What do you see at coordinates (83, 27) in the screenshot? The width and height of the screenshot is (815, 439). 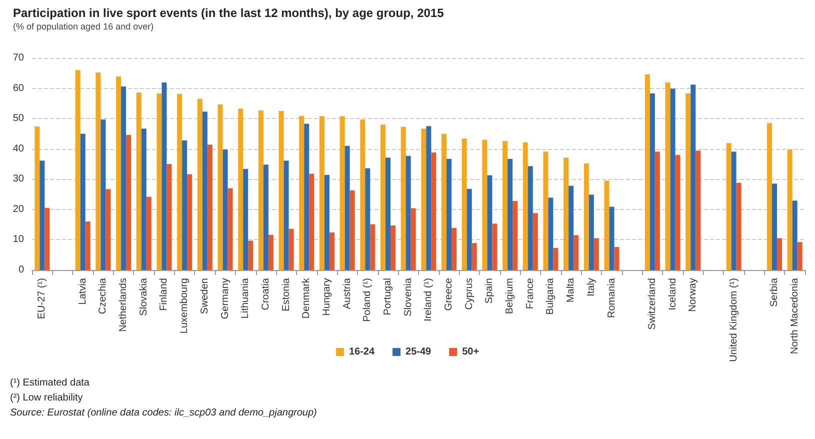 I see `chart-subtitle: (% of population aged 16 and over)` at bounding box center [83, 27].